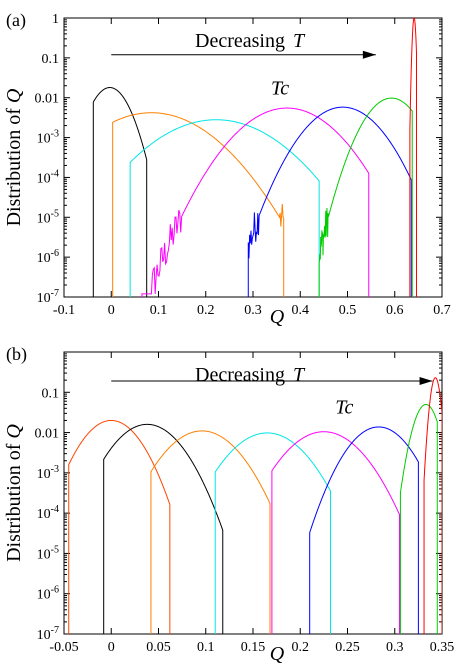 The height and width of the screenshot is (668, 469). I want to click on x-tick-label: 0.5, so click(348, 310).